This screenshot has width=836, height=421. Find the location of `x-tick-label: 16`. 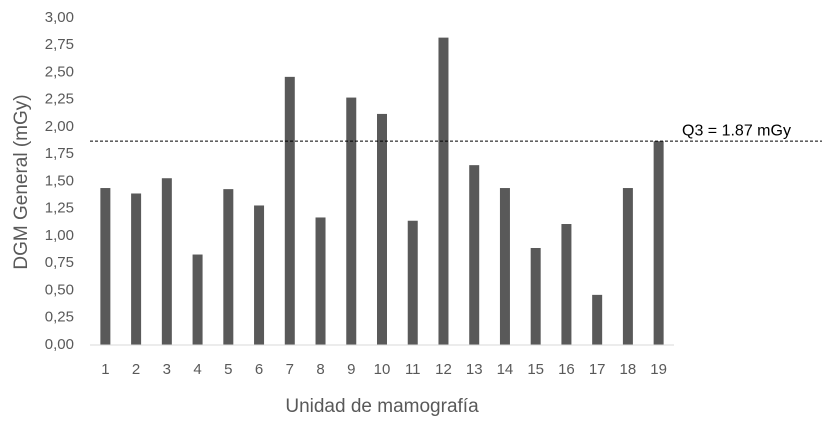

x-tick-label: 16 is located at coordinates (566, 369).